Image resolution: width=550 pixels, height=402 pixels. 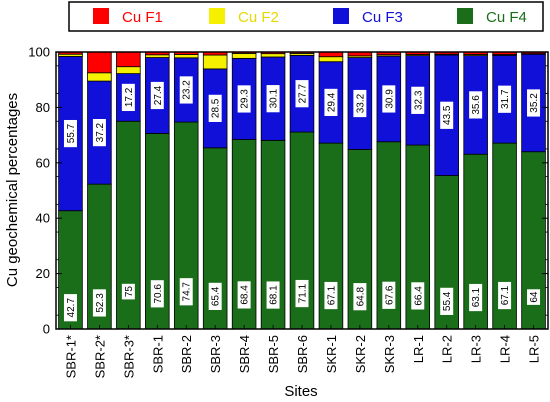 I want to click on segment-label: 64, so click(x=534, y=297).